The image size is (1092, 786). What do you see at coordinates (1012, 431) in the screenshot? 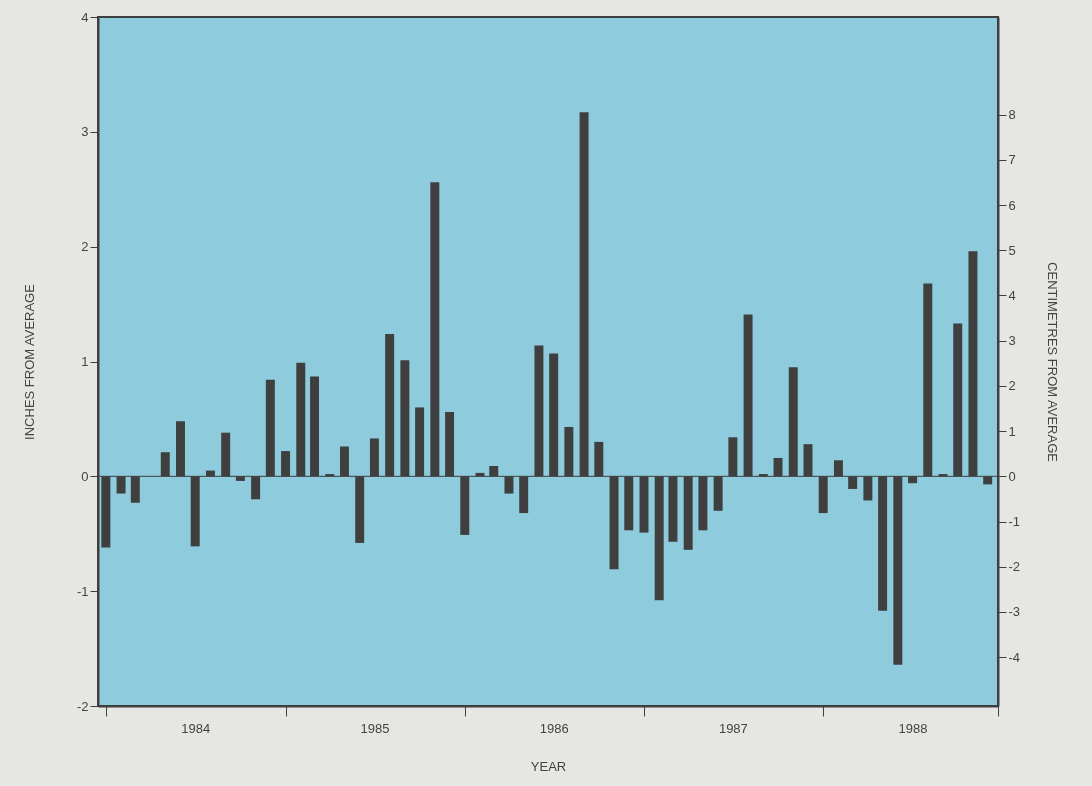
I see `y2-tick-label: 1` at bounding box center [1012, 431].